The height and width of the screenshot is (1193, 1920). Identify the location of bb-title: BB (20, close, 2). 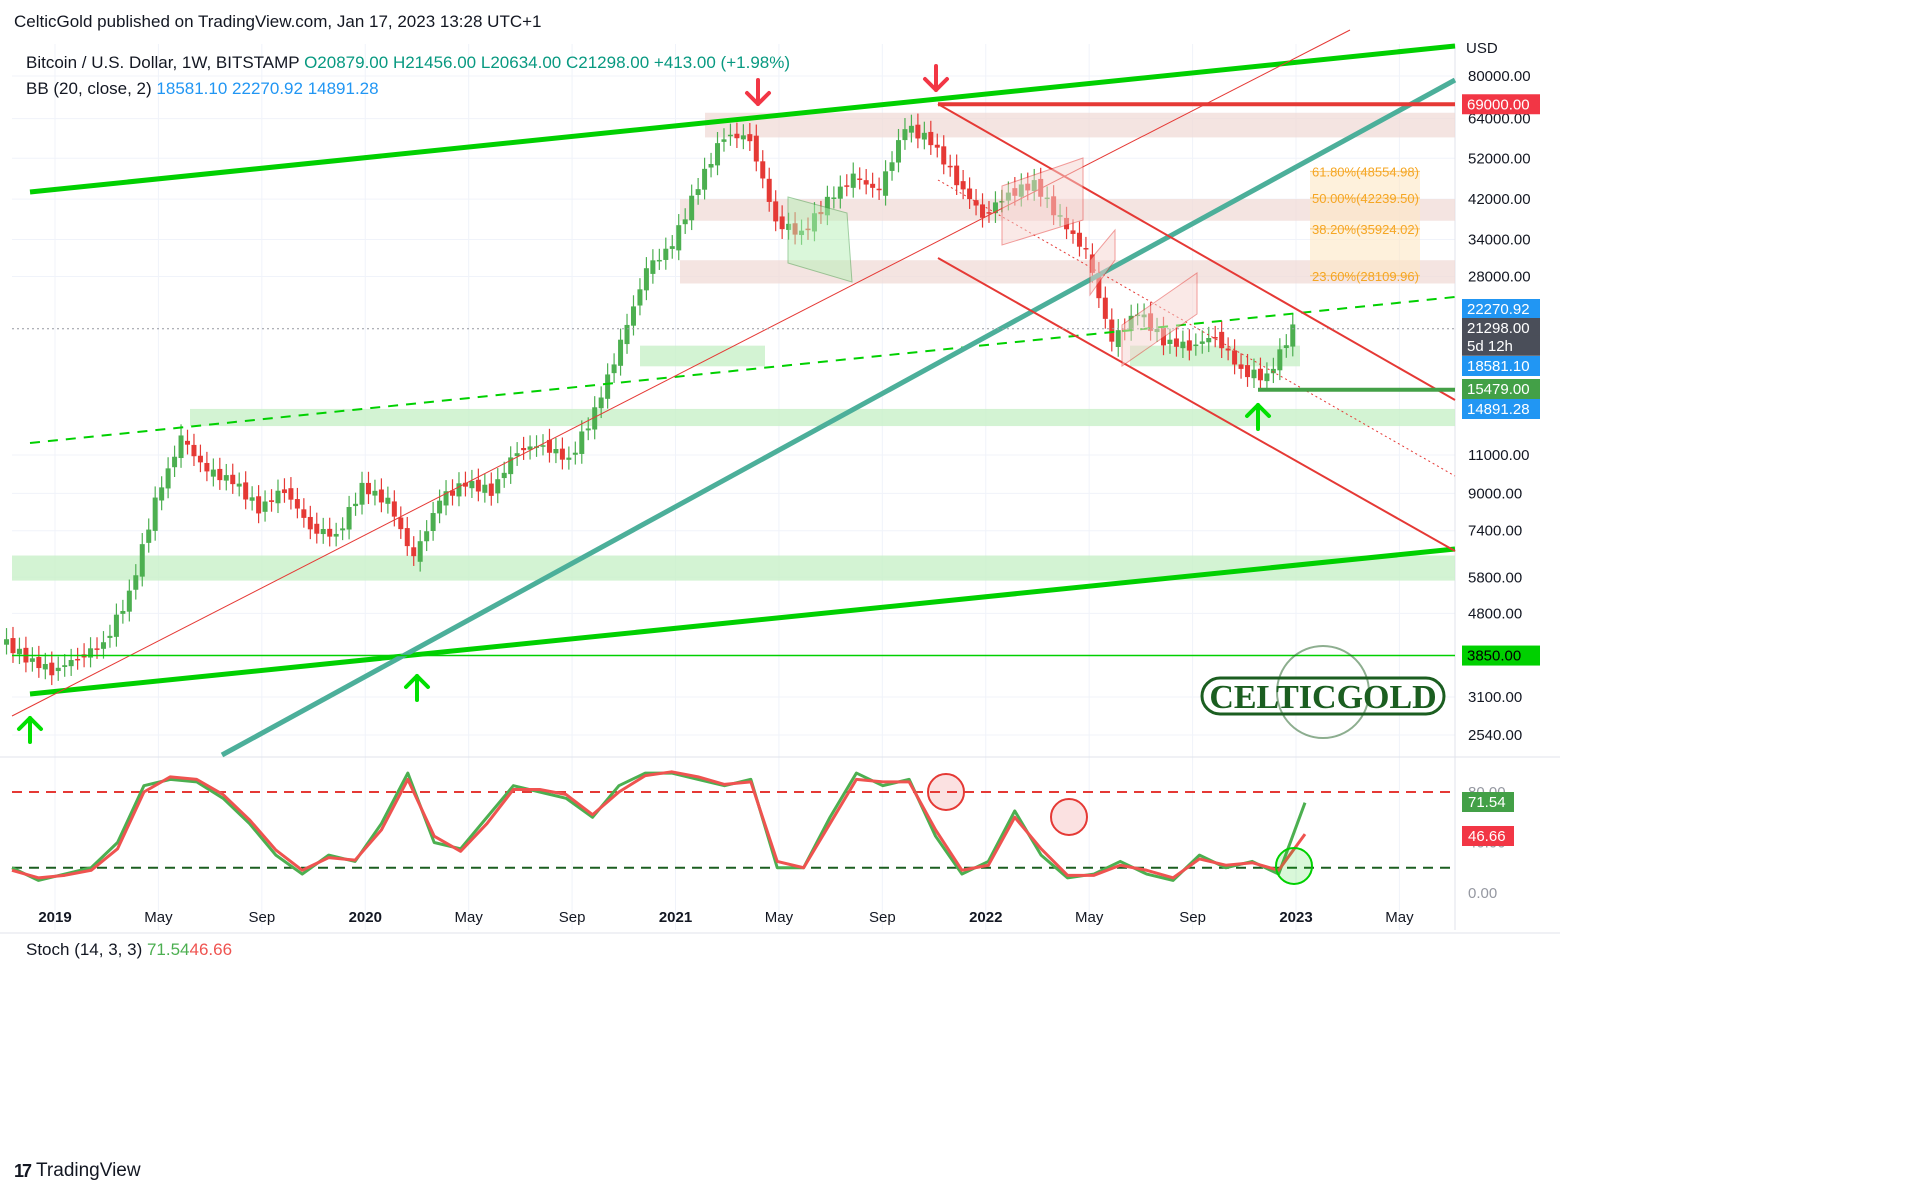
(89, 88).